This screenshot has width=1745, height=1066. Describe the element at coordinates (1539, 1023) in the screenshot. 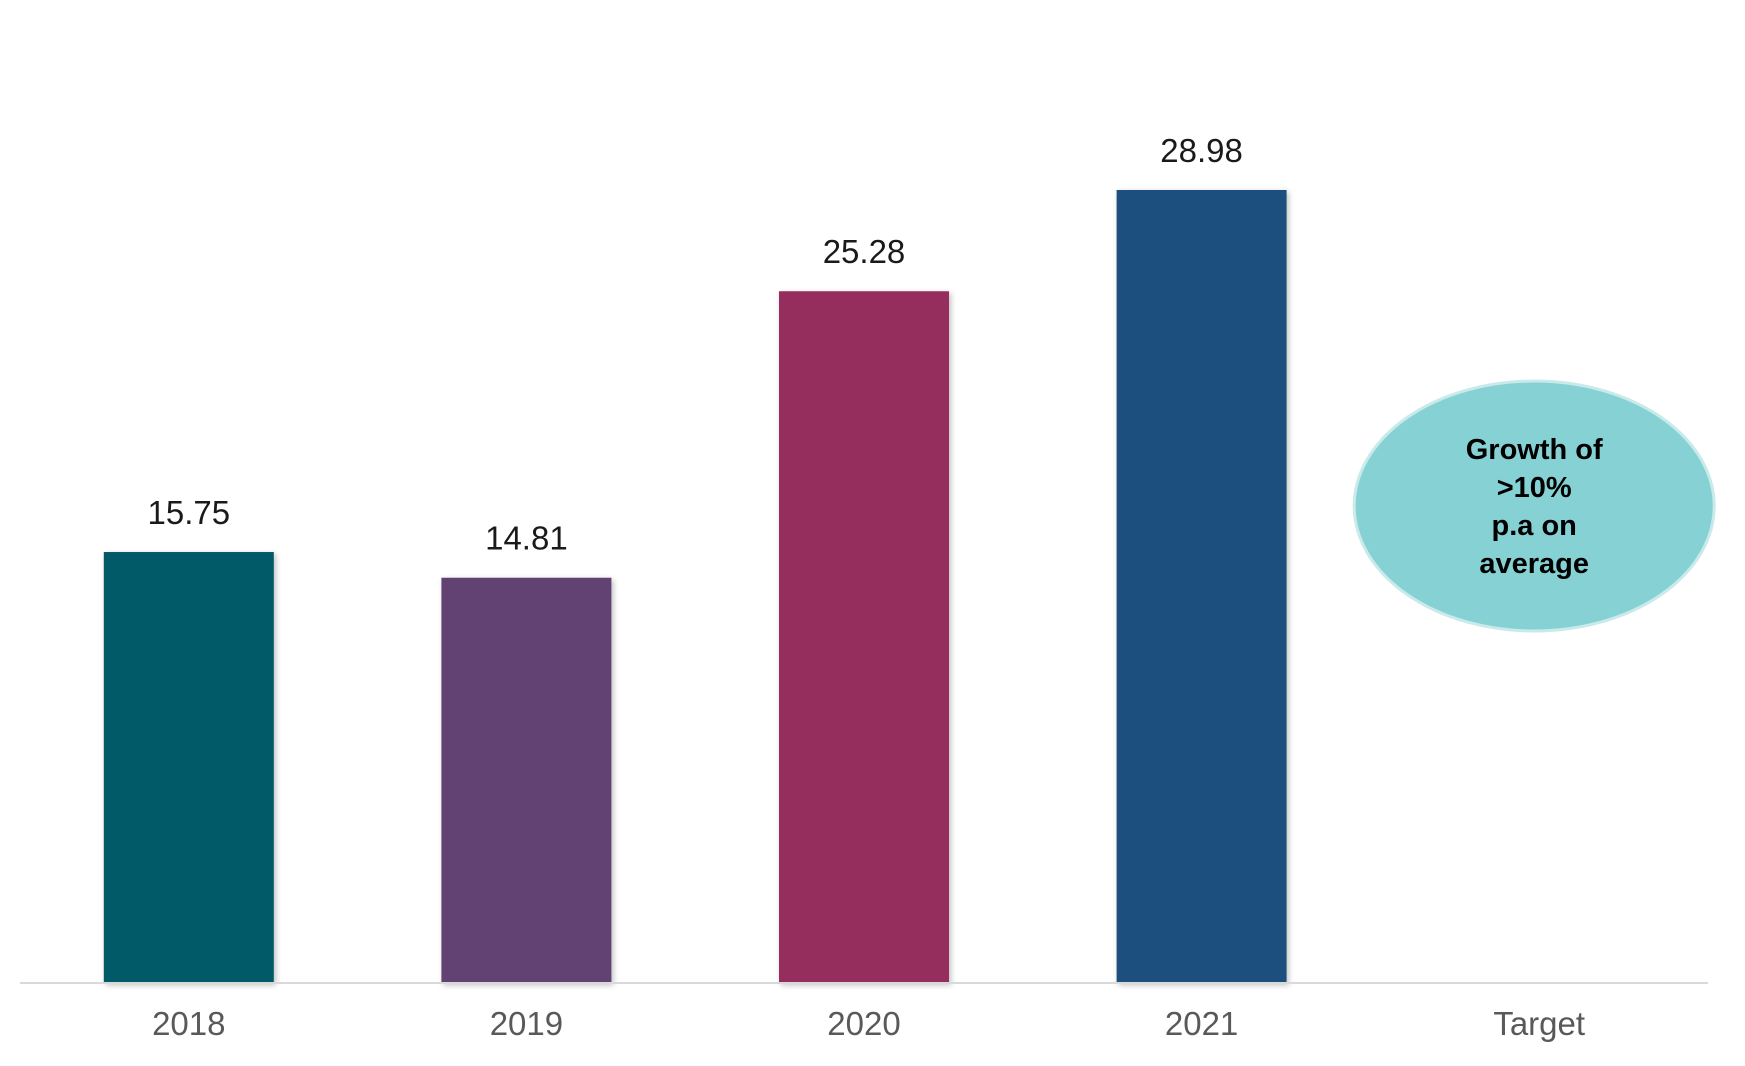

I see `x-tick-label-target: Target` at that location.